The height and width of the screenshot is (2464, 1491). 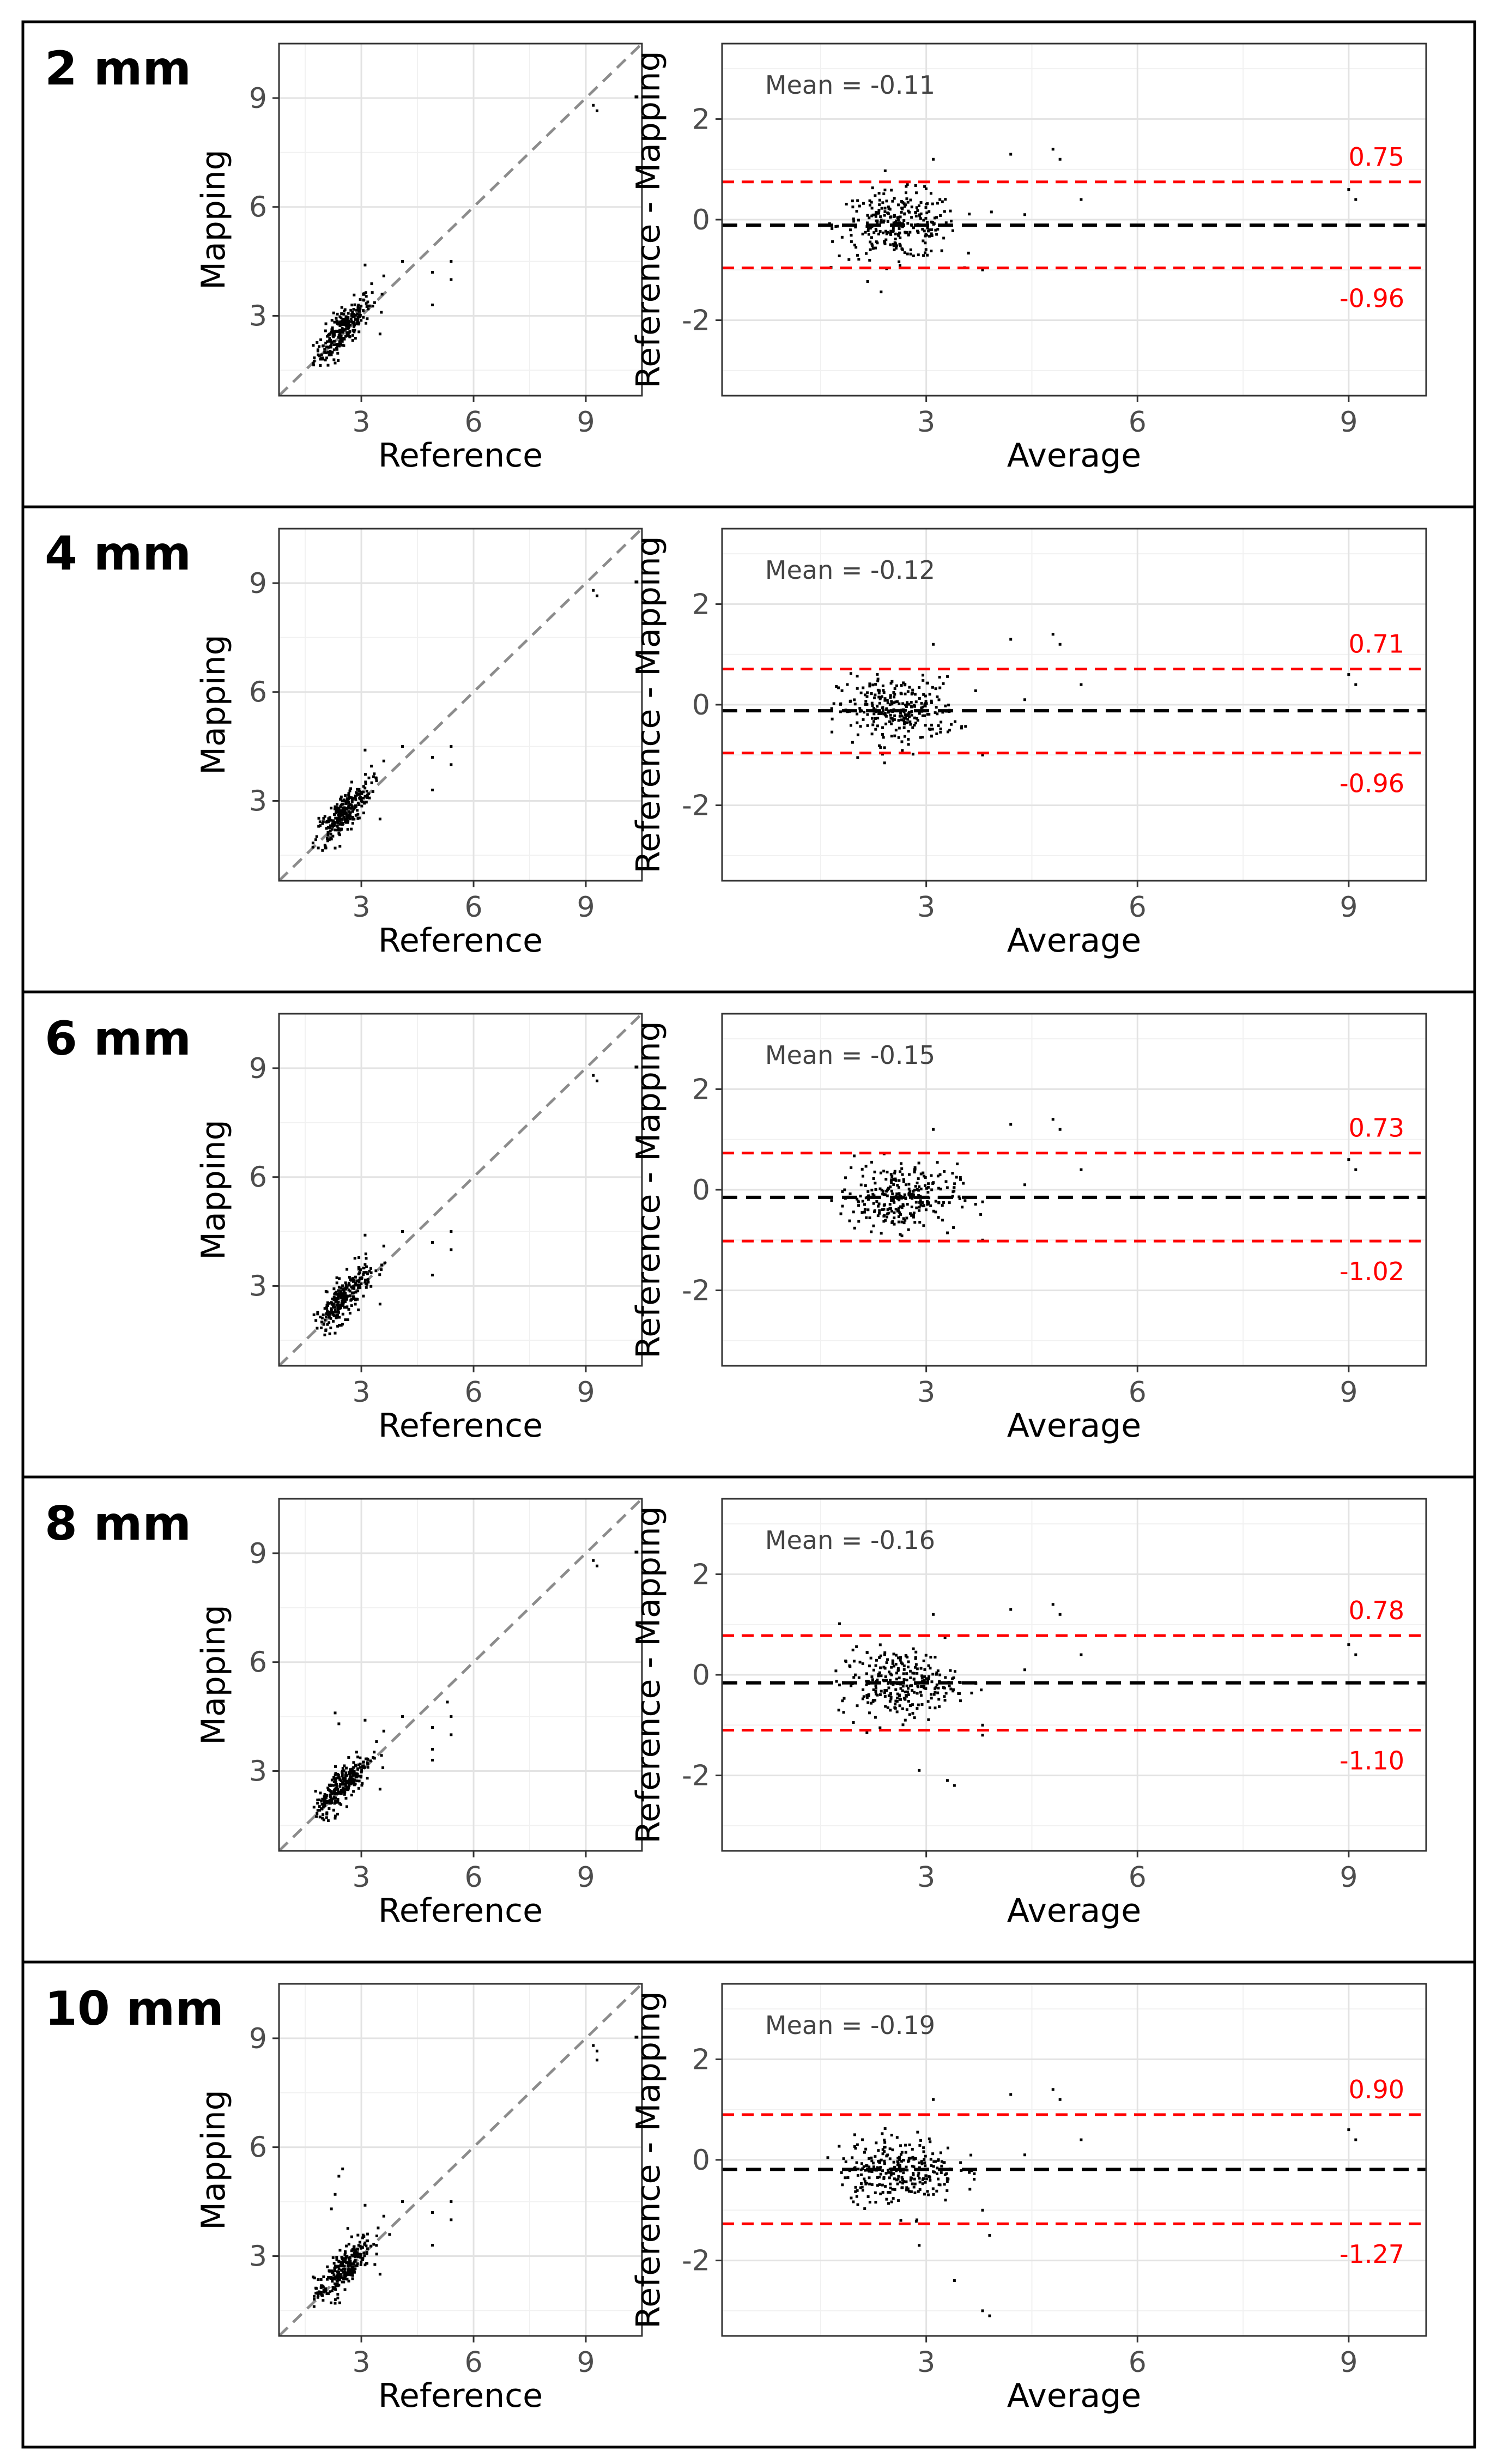 I want to click on y-tick-label: 9, so click(x=258, y=1553).